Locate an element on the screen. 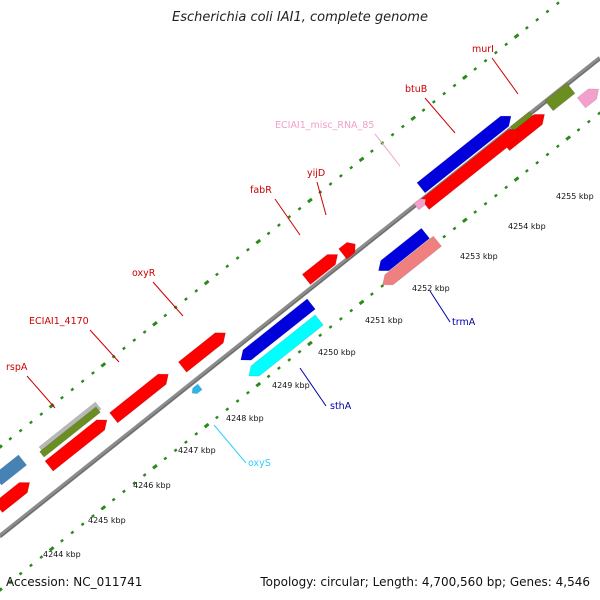 This screenshot has width=600, height=600. leader-rspA is located at coordinates (41, 392).